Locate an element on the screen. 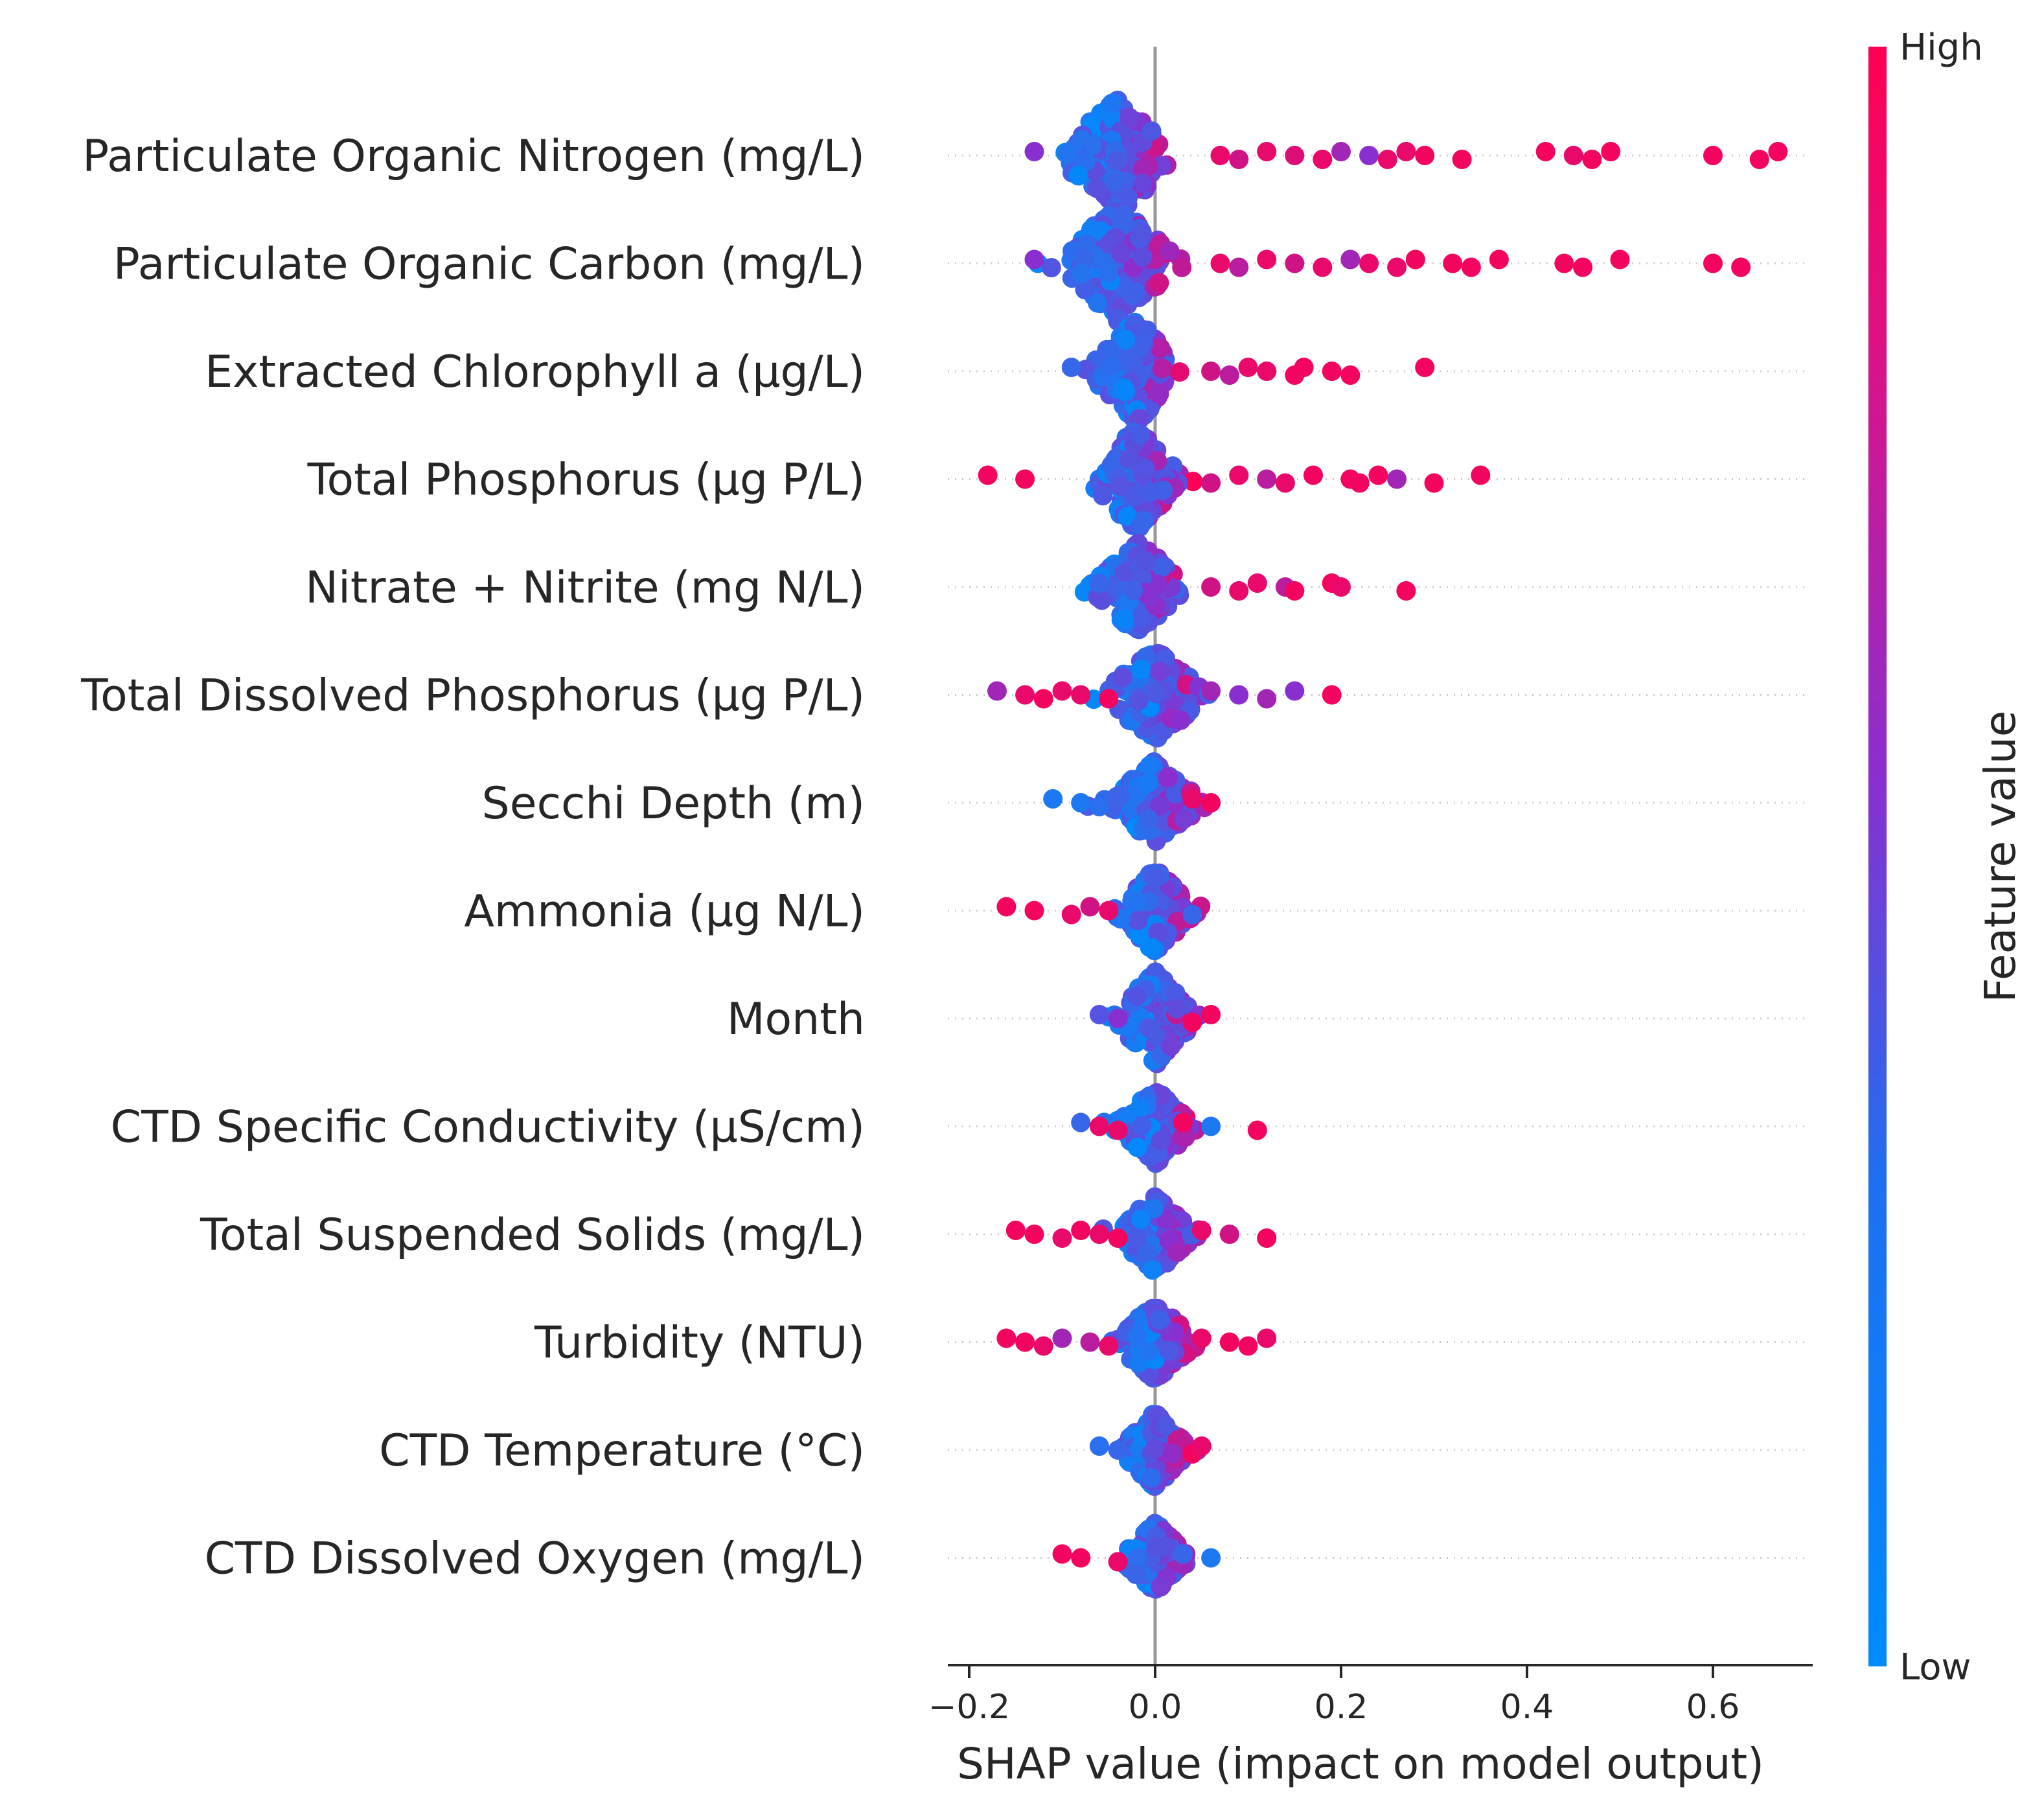 The width and height of the screenshot is (2044, 1807). x-axis-ticks: −0.2 0.0 0.2 0.4 0.6 is located at coordinates (1334, 1696).